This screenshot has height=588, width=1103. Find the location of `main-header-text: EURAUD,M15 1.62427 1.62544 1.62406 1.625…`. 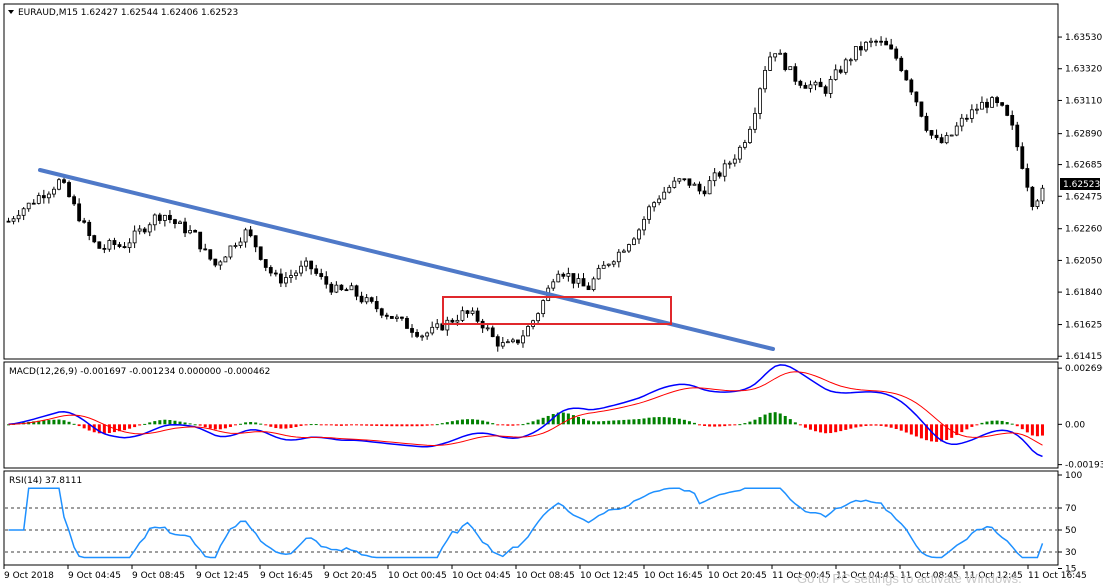

main-header-text: EURAUD,M15 1.62427 1.62544 1.62406 1.625… is located at coordinates (128, 13).